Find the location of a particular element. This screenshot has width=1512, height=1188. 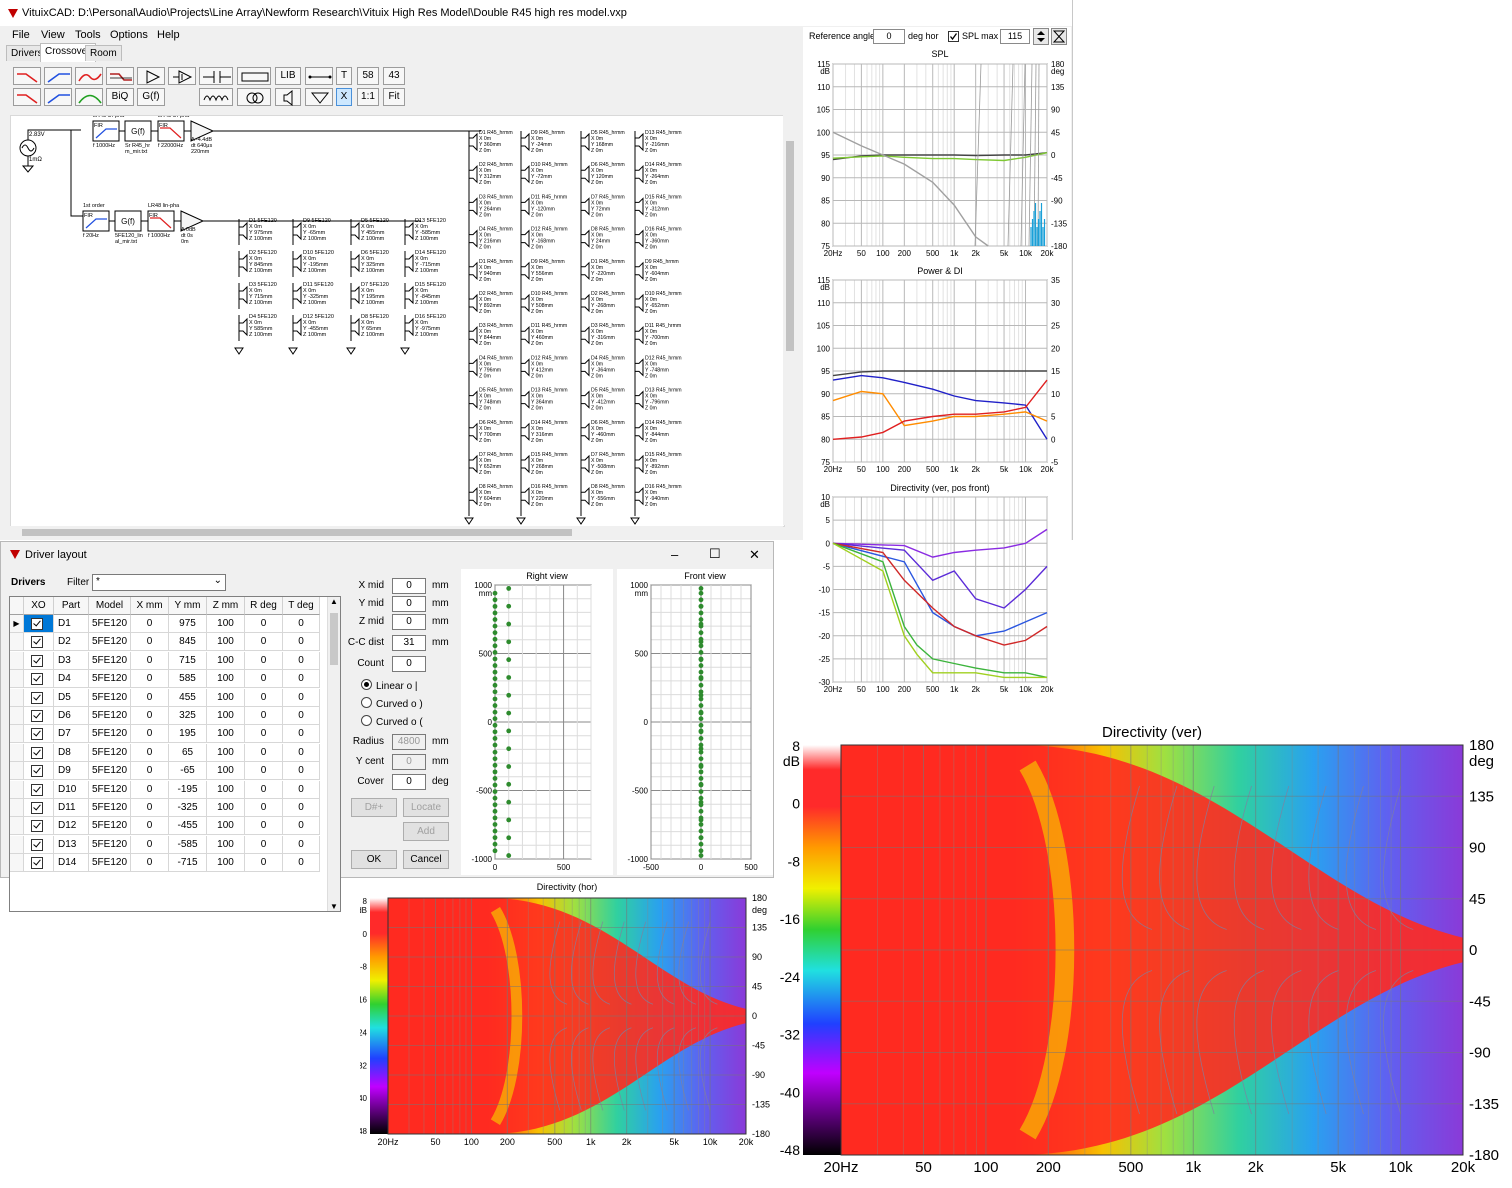

cell-part: D7 is located at coordinates (71, 734).